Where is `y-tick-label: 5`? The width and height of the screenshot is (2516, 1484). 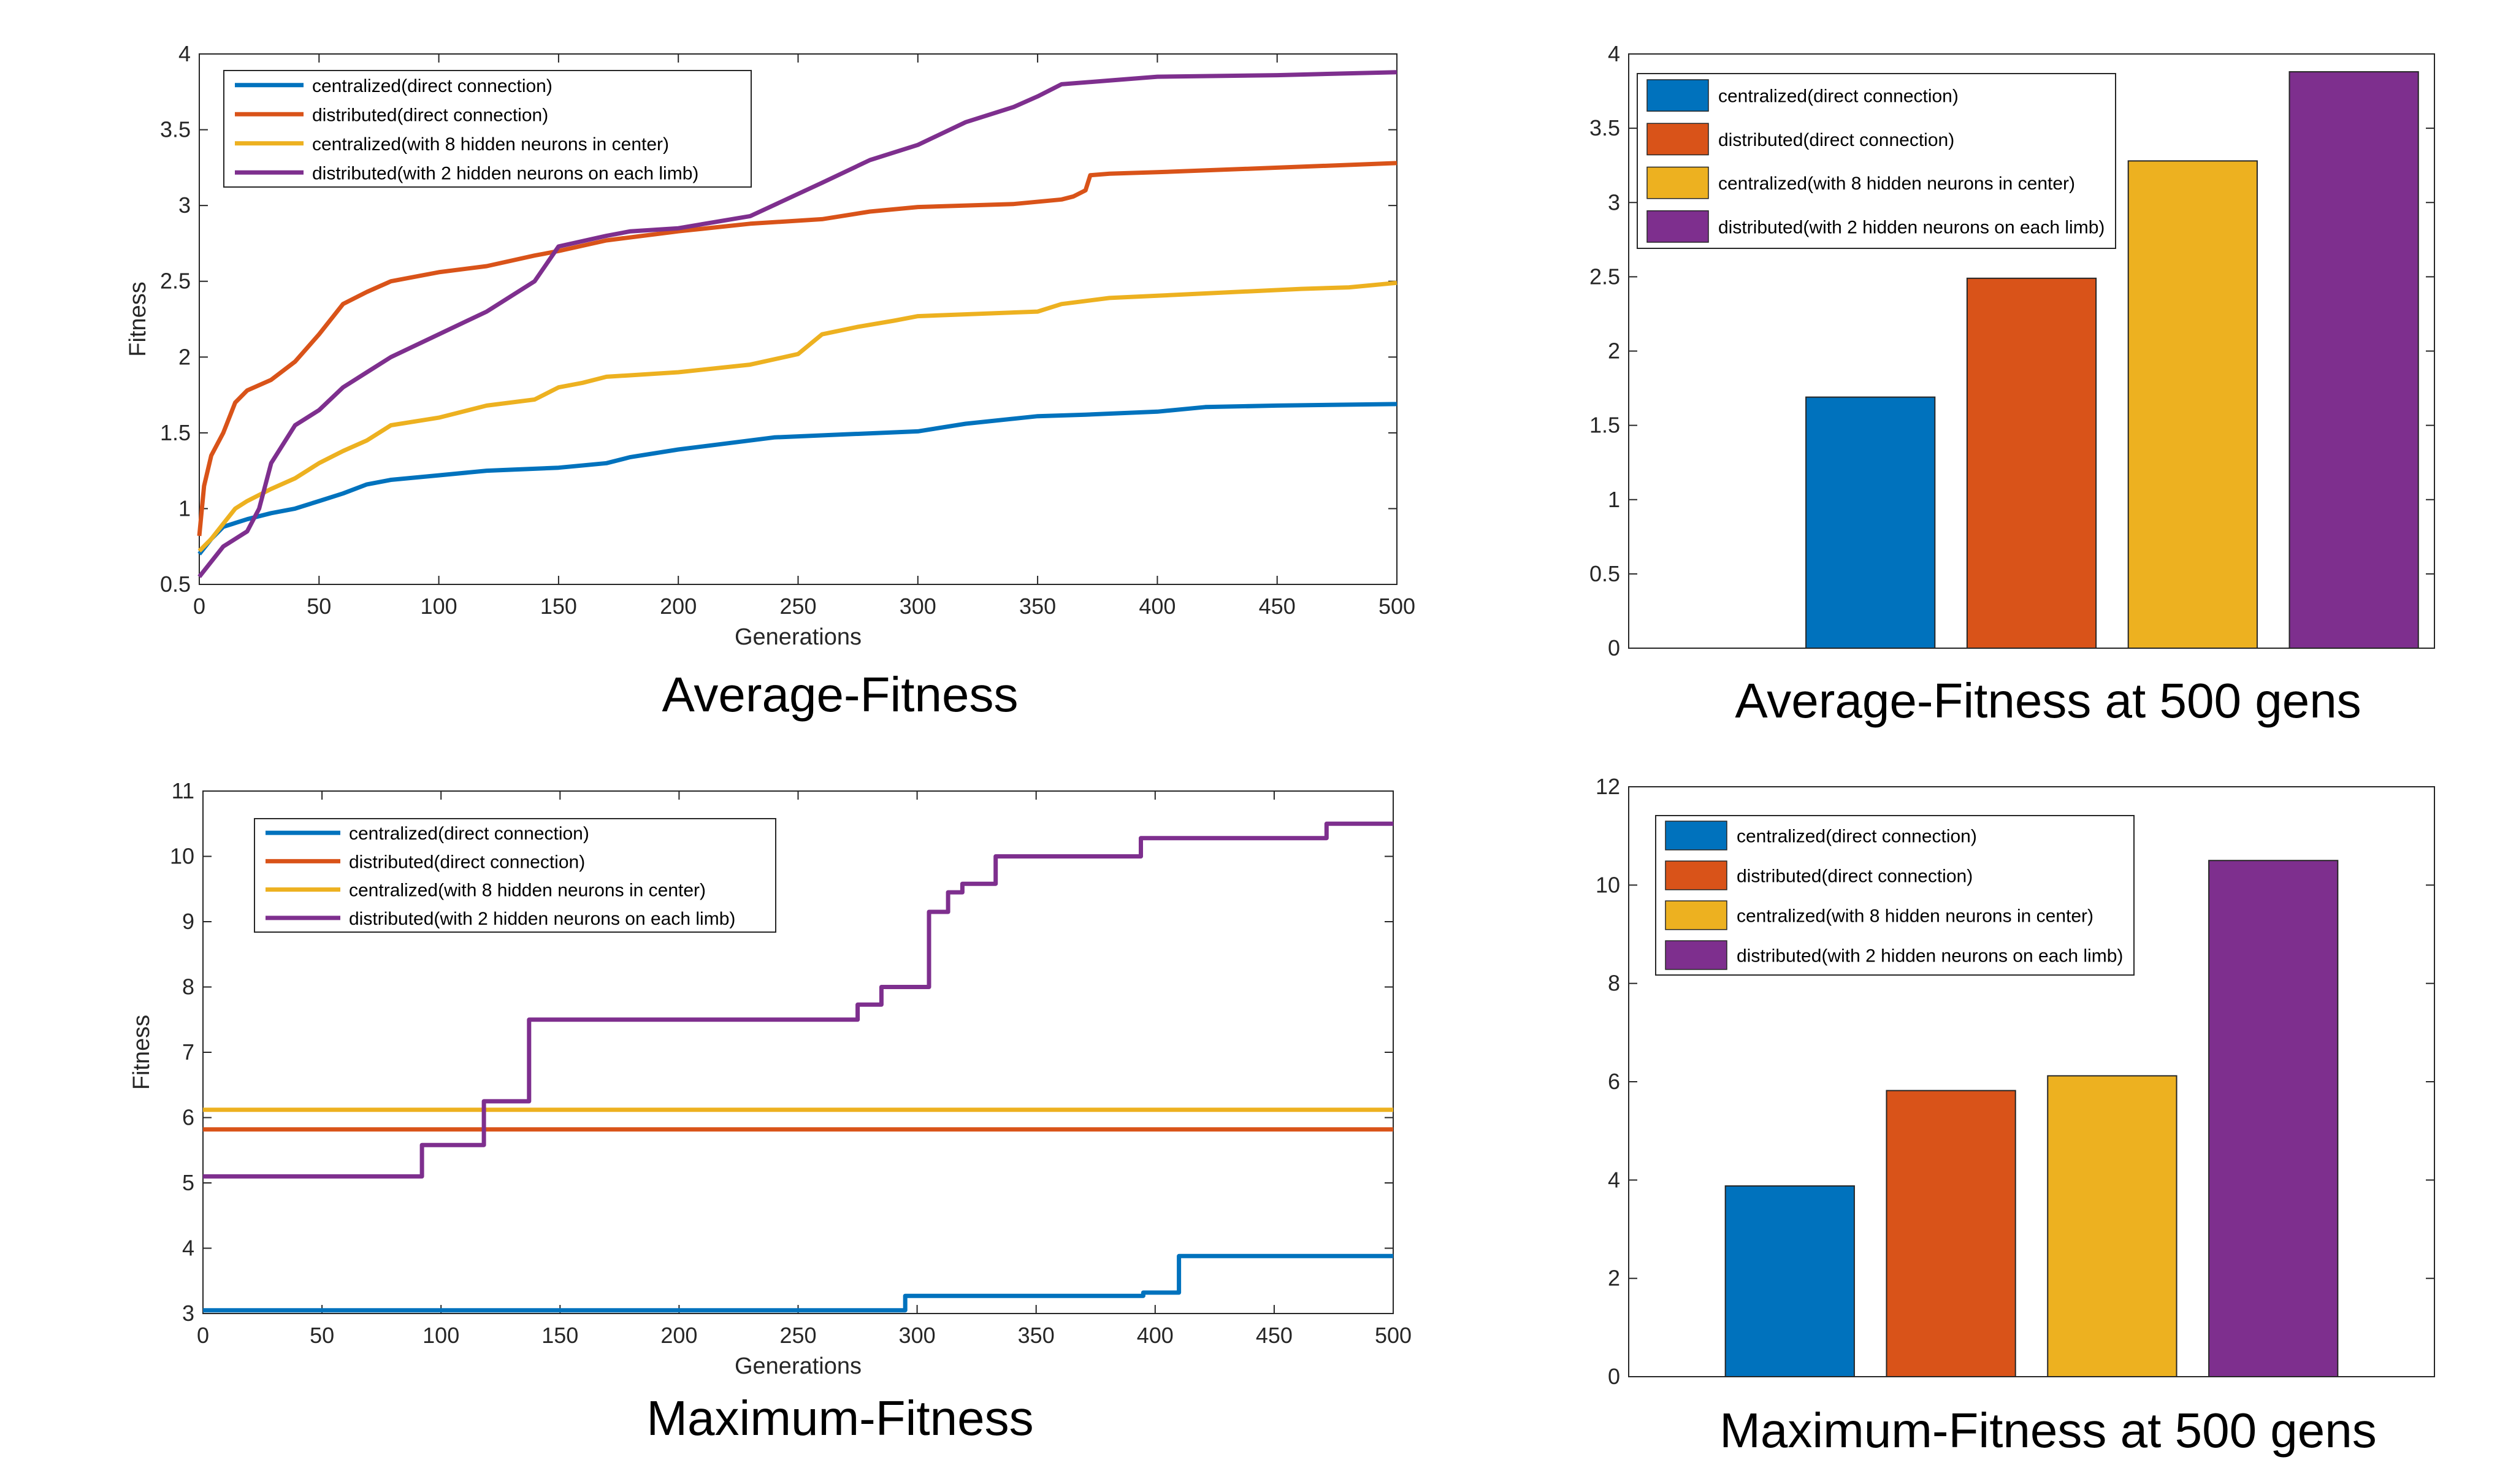 y-tick-label: 5 is located at coordinates (188, 1182).